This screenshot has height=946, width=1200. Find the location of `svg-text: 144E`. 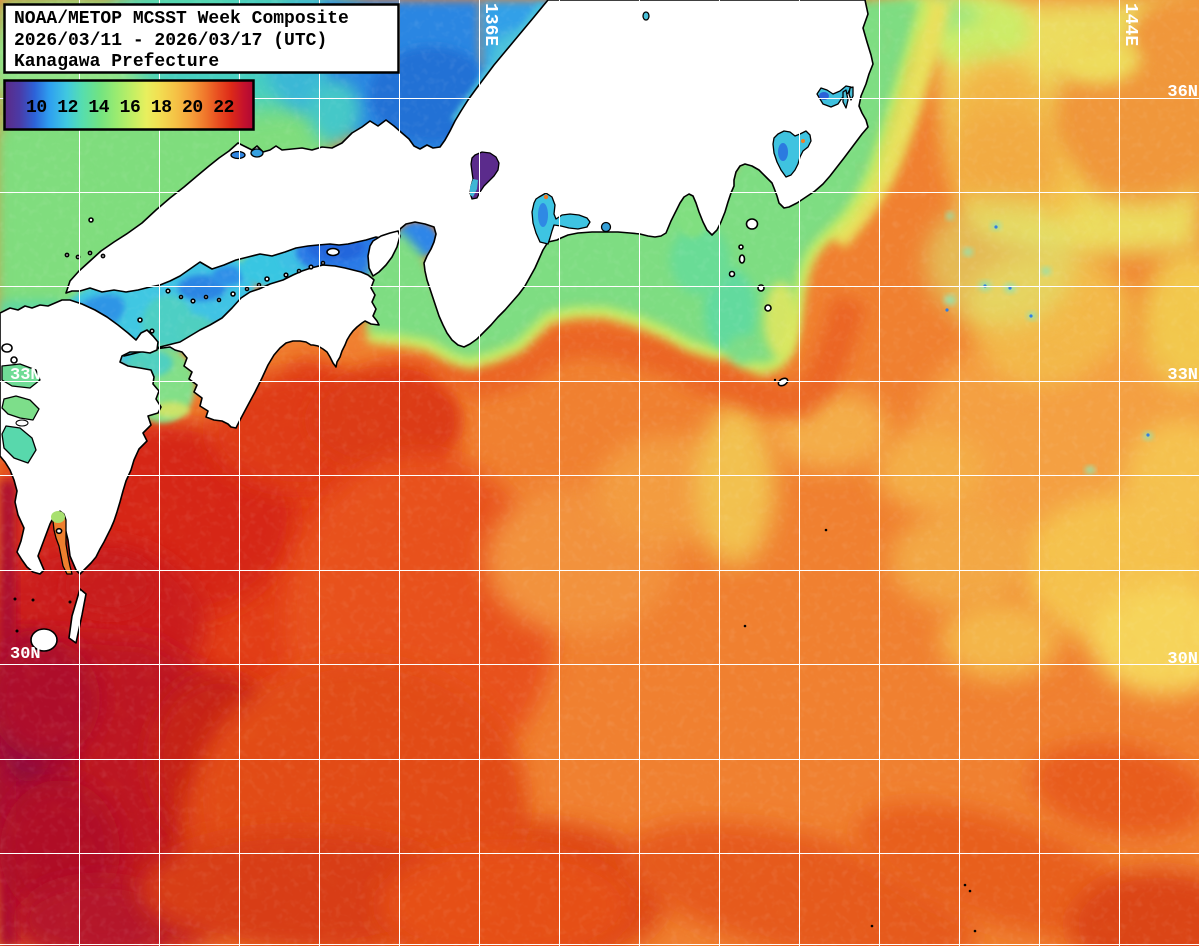

svg-text: 144E is located at coordinates (1130, 24).